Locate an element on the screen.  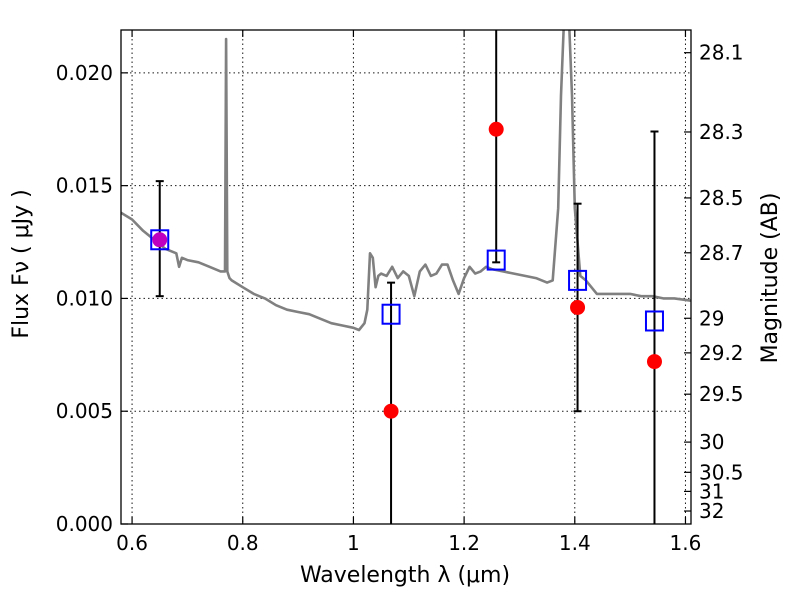
x-tick-label: 1.4 is located at coordinates (575, 543).